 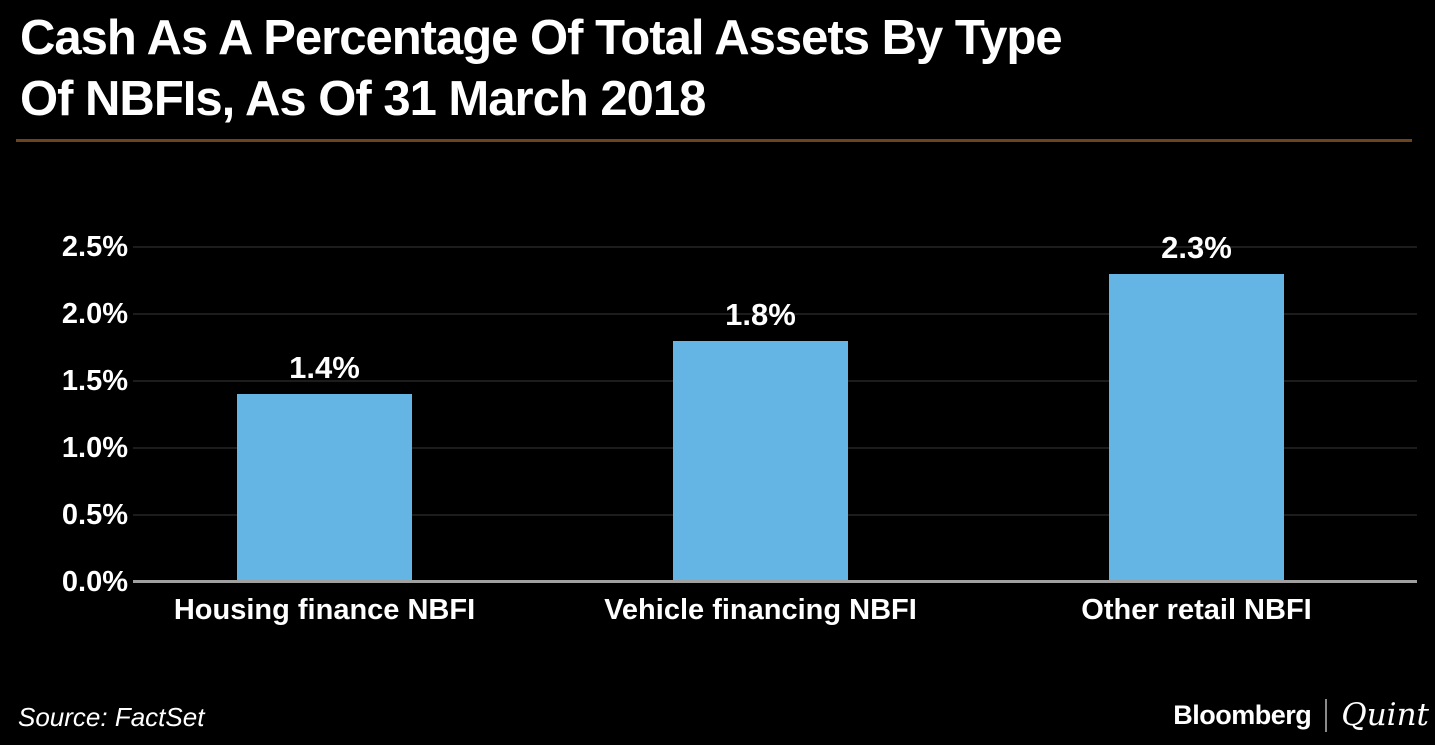 I want to click on bar-group-housing-finance-nbfi: 1.4% Housing finance NBFI, so click(x=324, y=436).